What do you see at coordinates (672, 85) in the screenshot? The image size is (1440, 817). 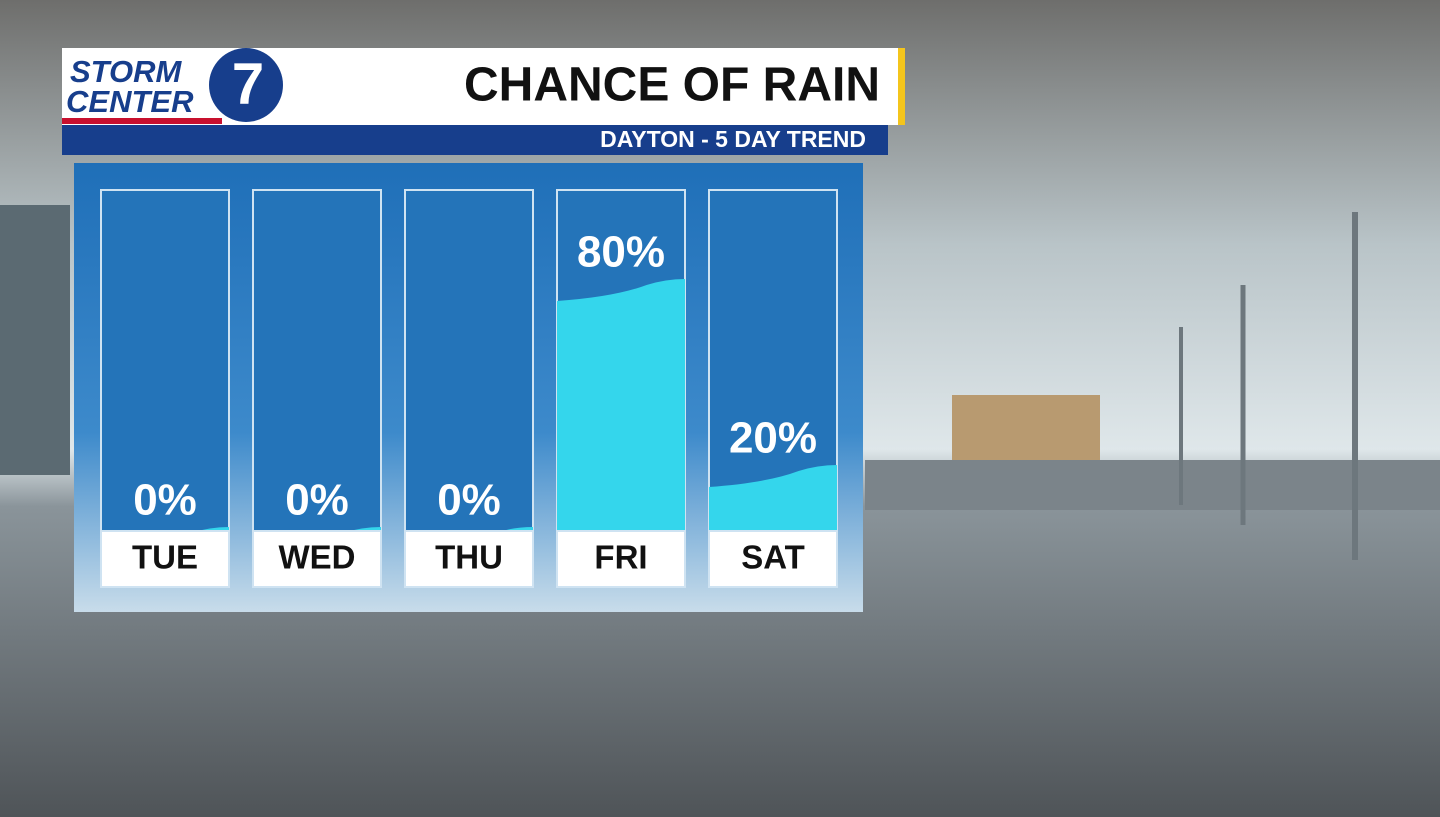 I see `chart-title: CHANCE OF RAIN` at bounding box center [672, 85].